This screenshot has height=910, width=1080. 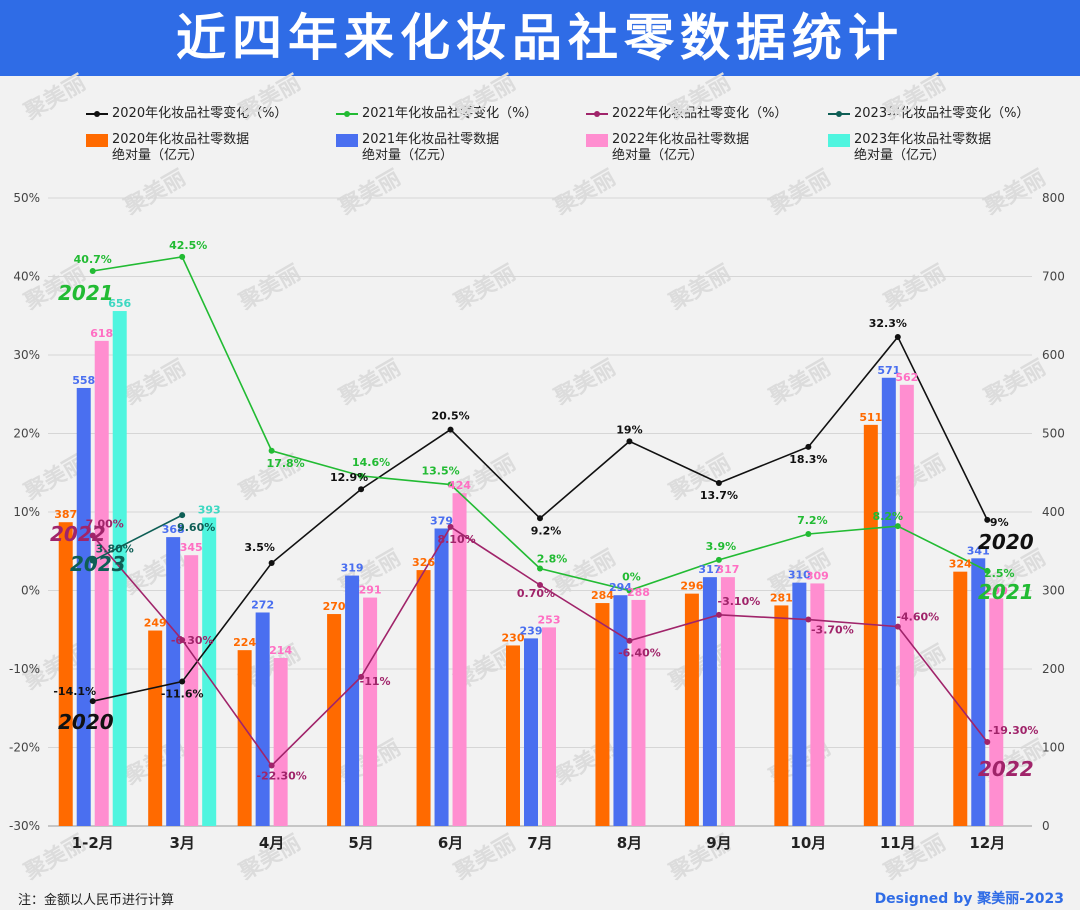 I want to click on x-tick-label: 5月, so click(x=360, y=843).